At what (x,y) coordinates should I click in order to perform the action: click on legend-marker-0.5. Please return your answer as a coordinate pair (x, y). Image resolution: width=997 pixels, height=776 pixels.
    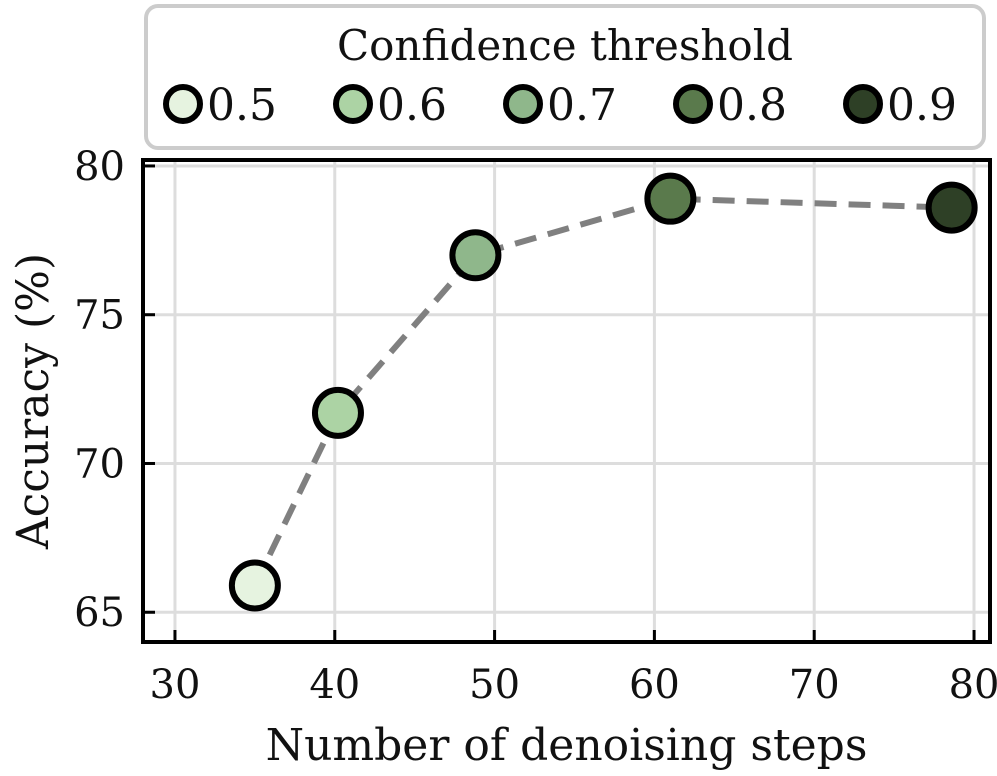
    Looking at the image, I should click on (183, 104).